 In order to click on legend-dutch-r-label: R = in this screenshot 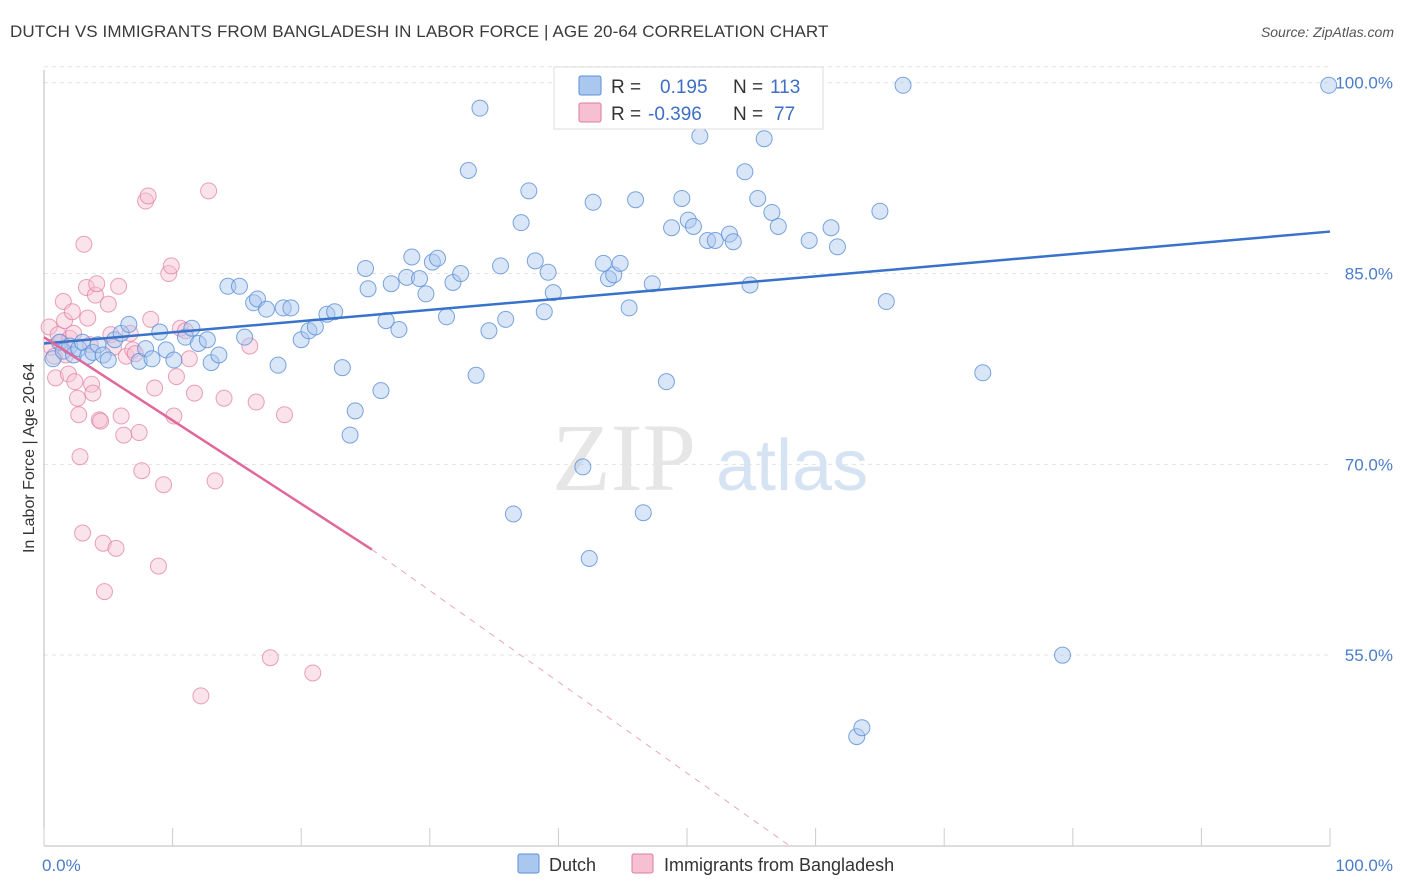, I will do `click(626, 87)`.